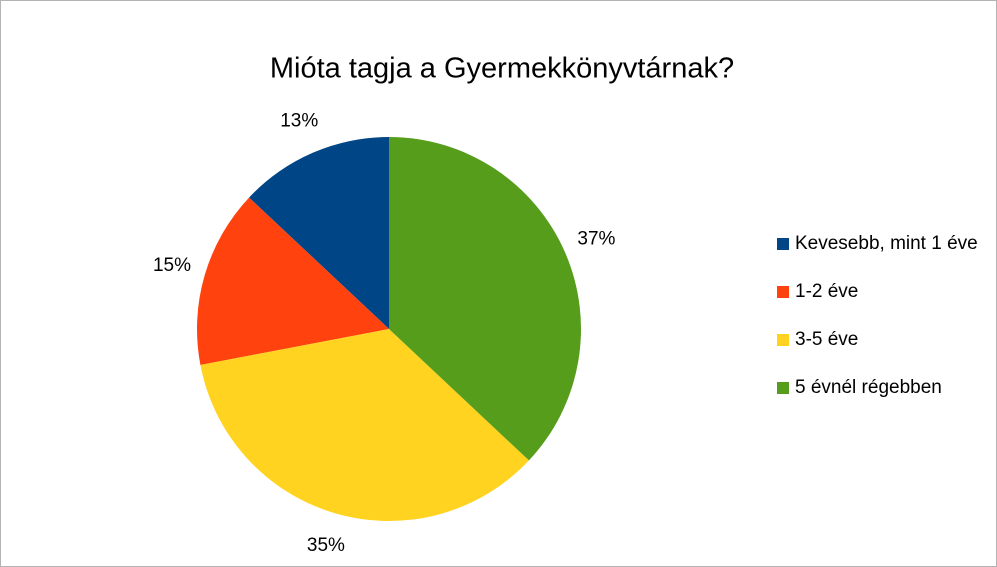 This screenshot has height=567, width=997. What do you see at coordinates (502, 69) in the screenshot?
I see `chart-title: Mióta tagja a Gyermekkönyvtárnak?` at bounding box center [502, 69].